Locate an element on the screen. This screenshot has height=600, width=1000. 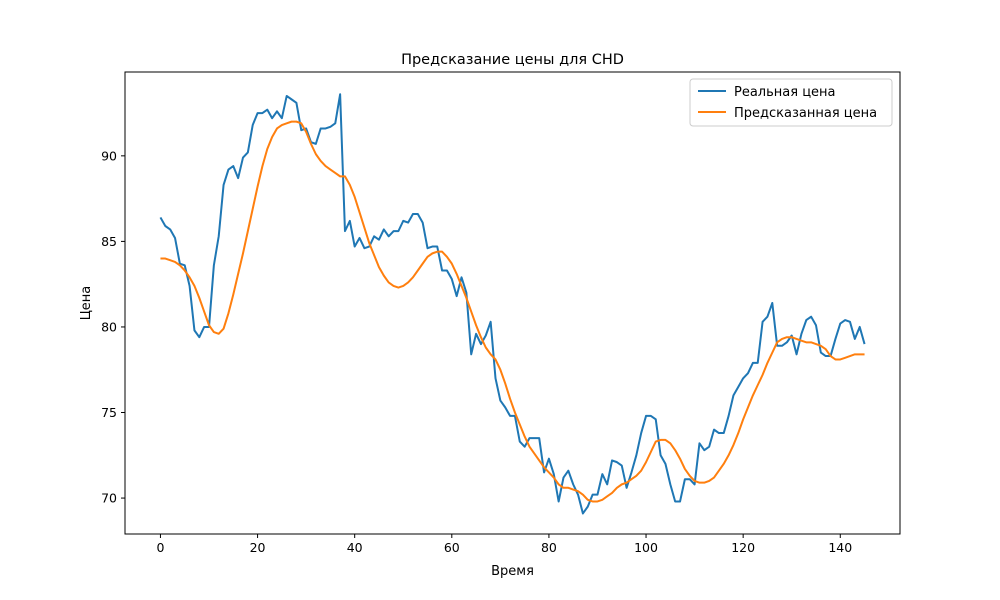
legend-box is located at coordinates (791, 102).